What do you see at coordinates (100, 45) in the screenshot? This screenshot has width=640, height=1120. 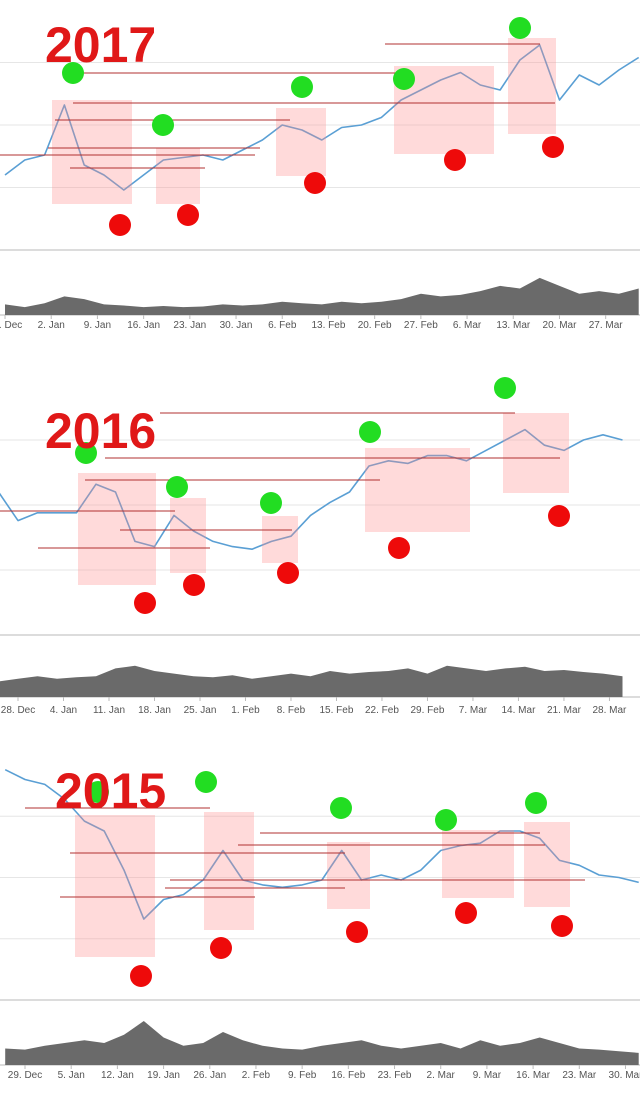 I see `chart-title: 2017` at bounding box center [100, 45].